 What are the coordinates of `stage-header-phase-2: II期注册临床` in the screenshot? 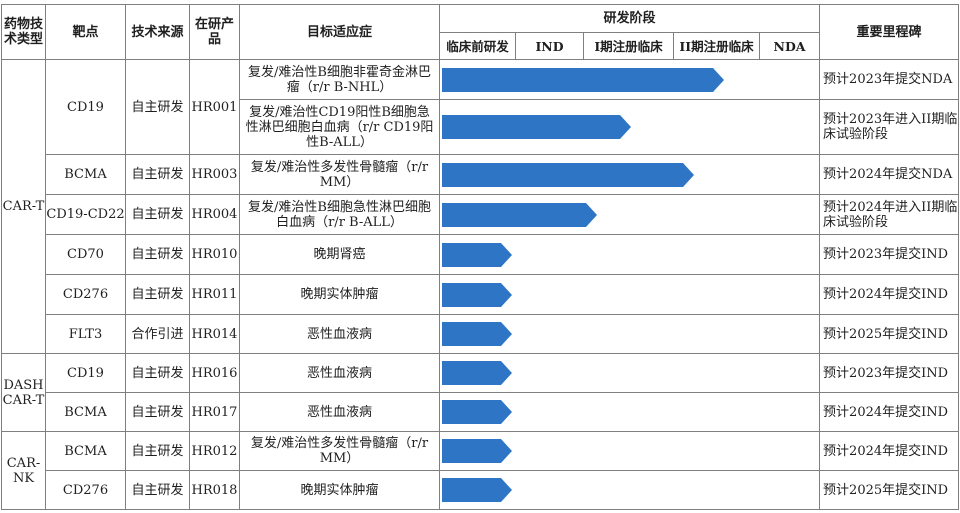 It's located at (716, 46).